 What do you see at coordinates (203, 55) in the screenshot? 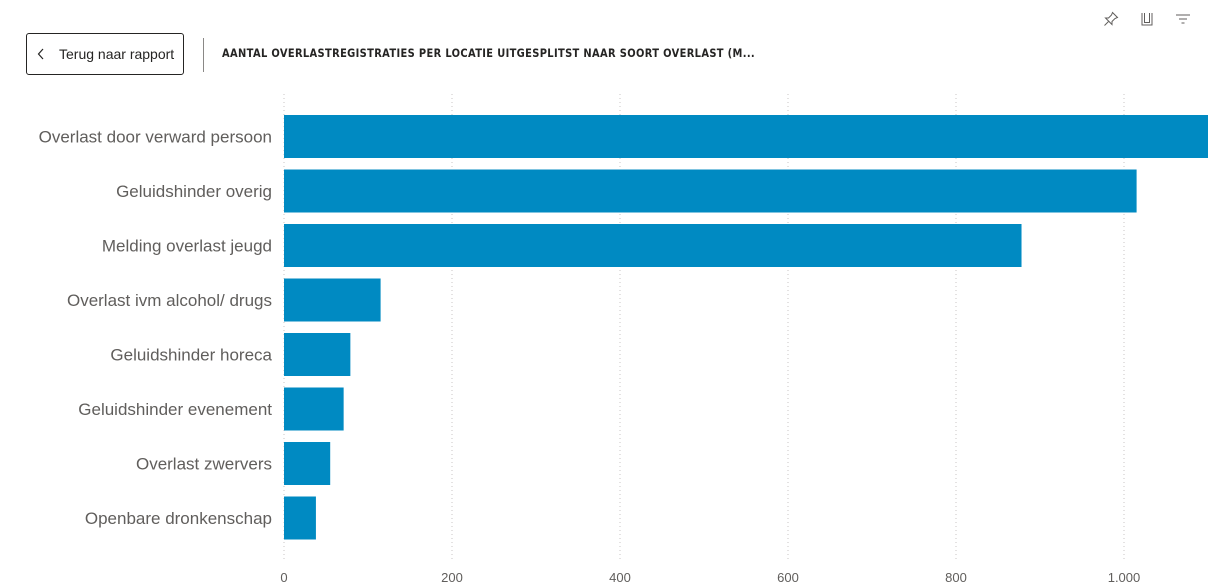
I see `header-divider` at bounding box center [203, 55].